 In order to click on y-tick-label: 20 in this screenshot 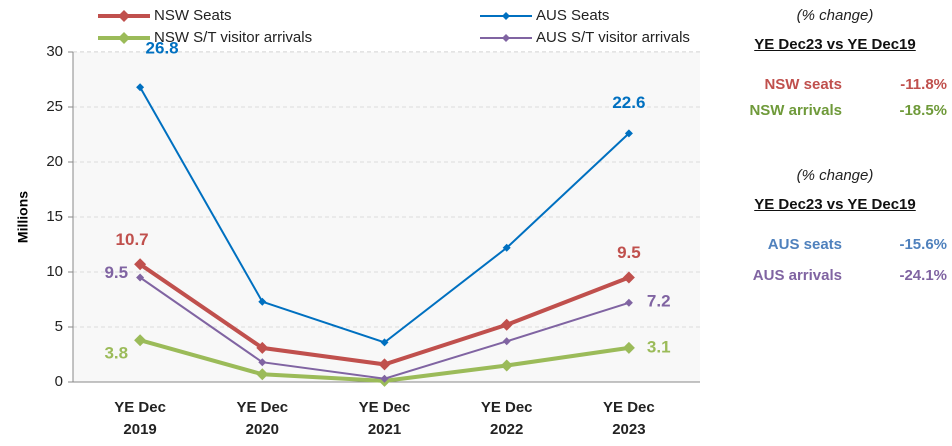, I will do `click(54, 161)`.